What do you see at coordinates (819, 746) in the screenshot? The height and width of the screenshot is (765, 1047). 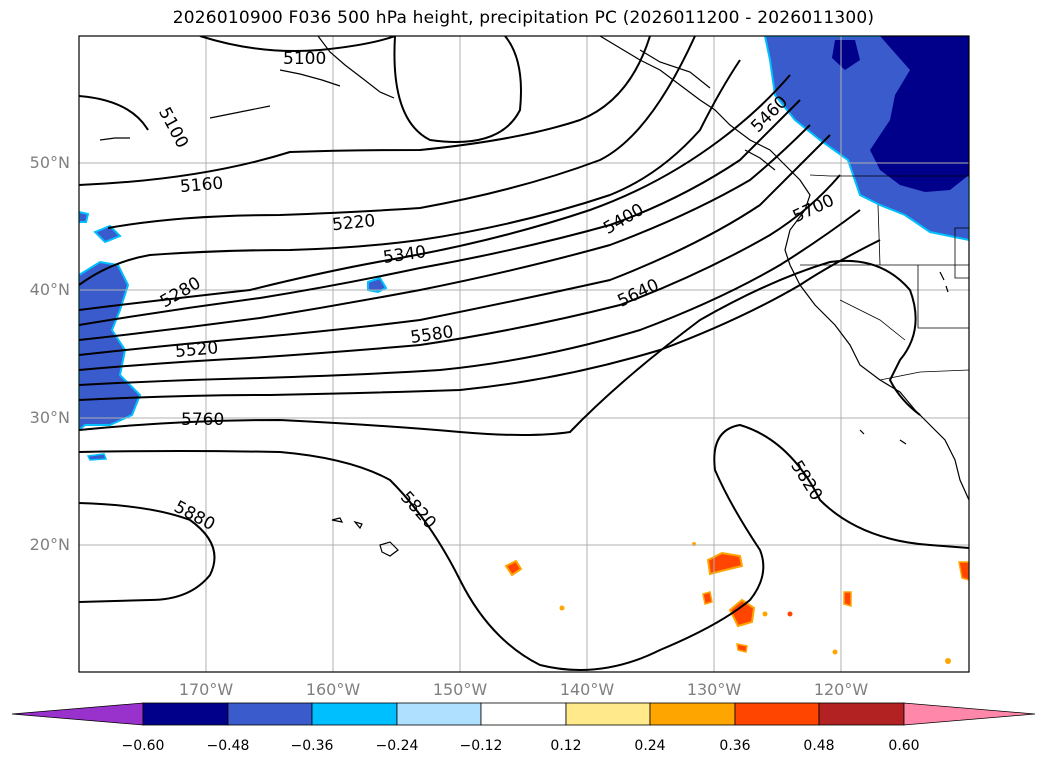 I see `colorbar-tick-label: 0.48` at bounding box center [819, 746].